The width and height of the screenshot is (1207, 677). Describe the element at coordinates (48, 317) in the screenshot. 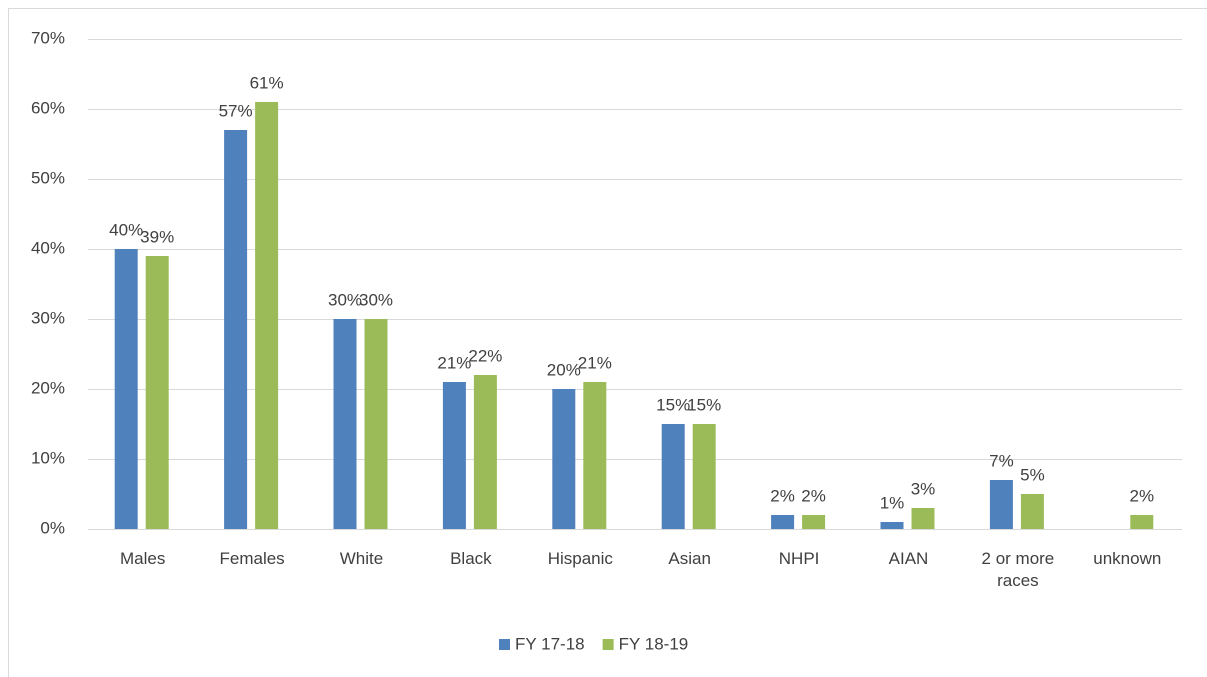

I see `y-tick-label: 30%` at that location.